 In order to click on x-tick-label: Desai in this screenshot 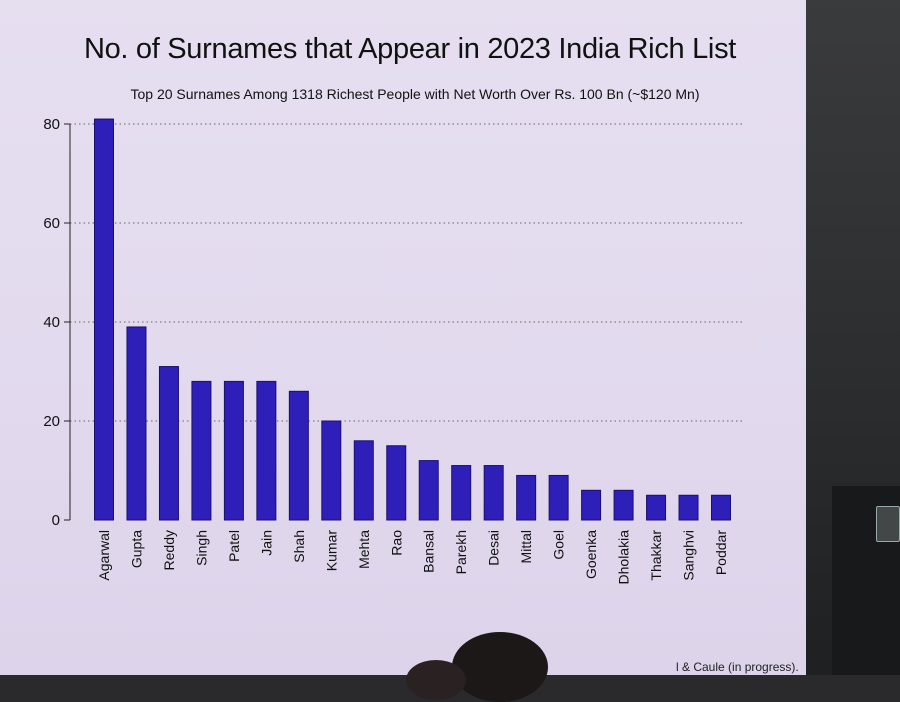, I will do `click(494, 548)`.